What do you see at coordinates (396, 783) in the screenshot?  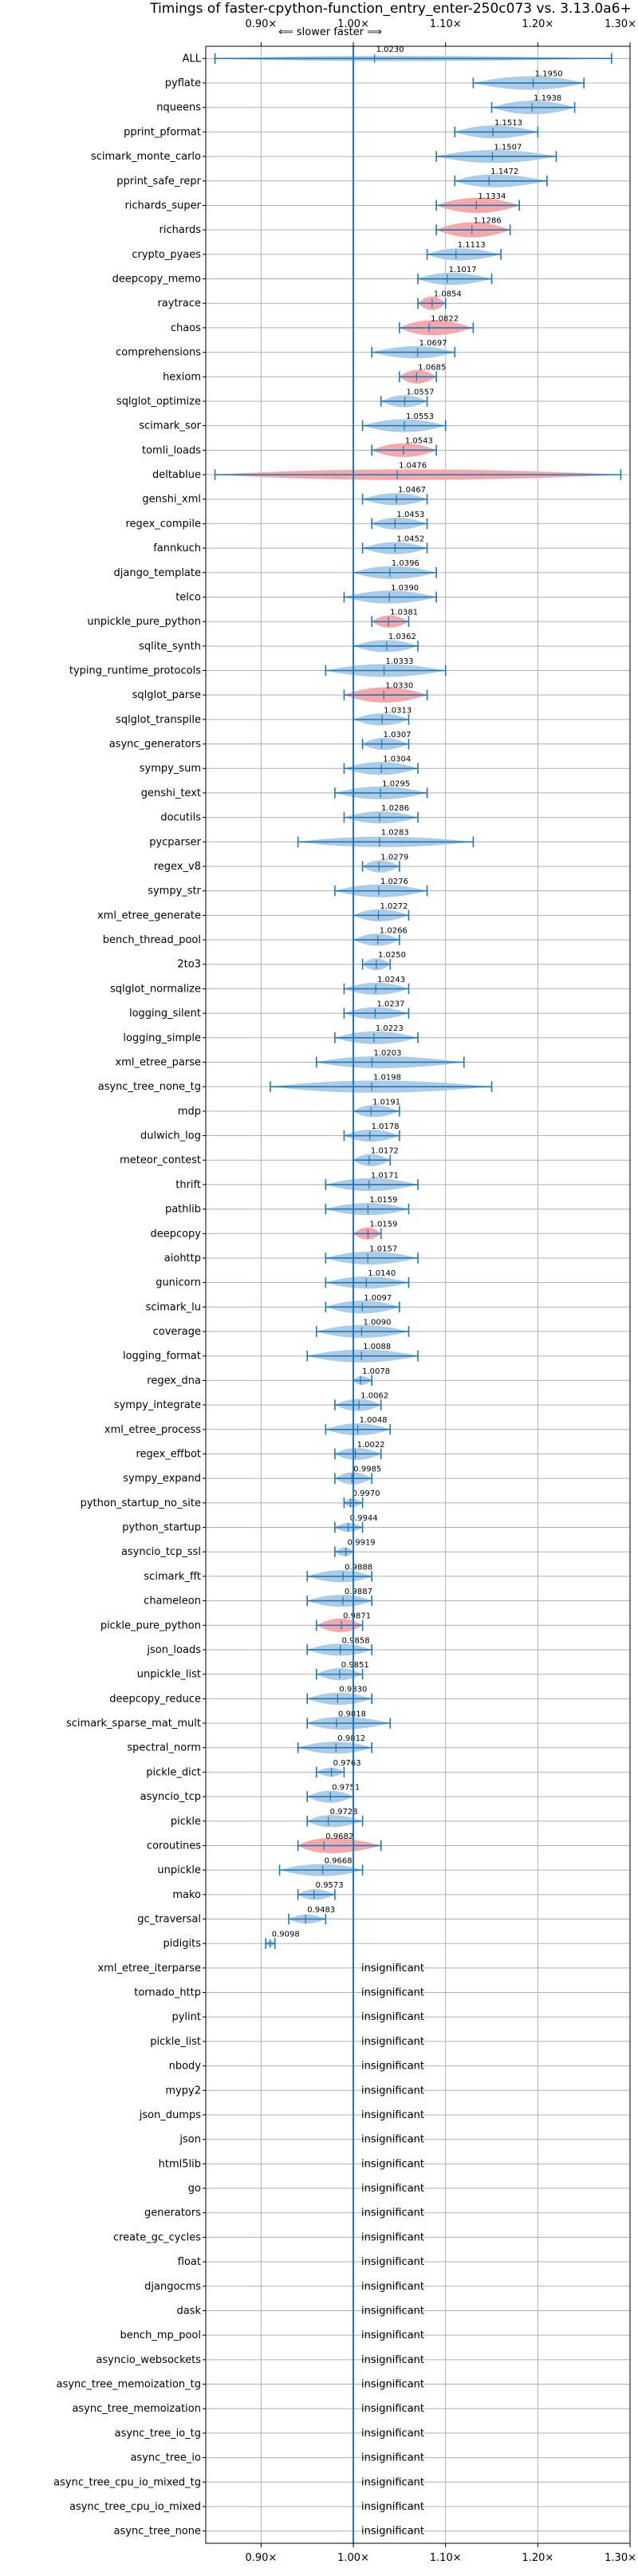 I see `value-label: 1.0295` at bounding box center [396, 783].